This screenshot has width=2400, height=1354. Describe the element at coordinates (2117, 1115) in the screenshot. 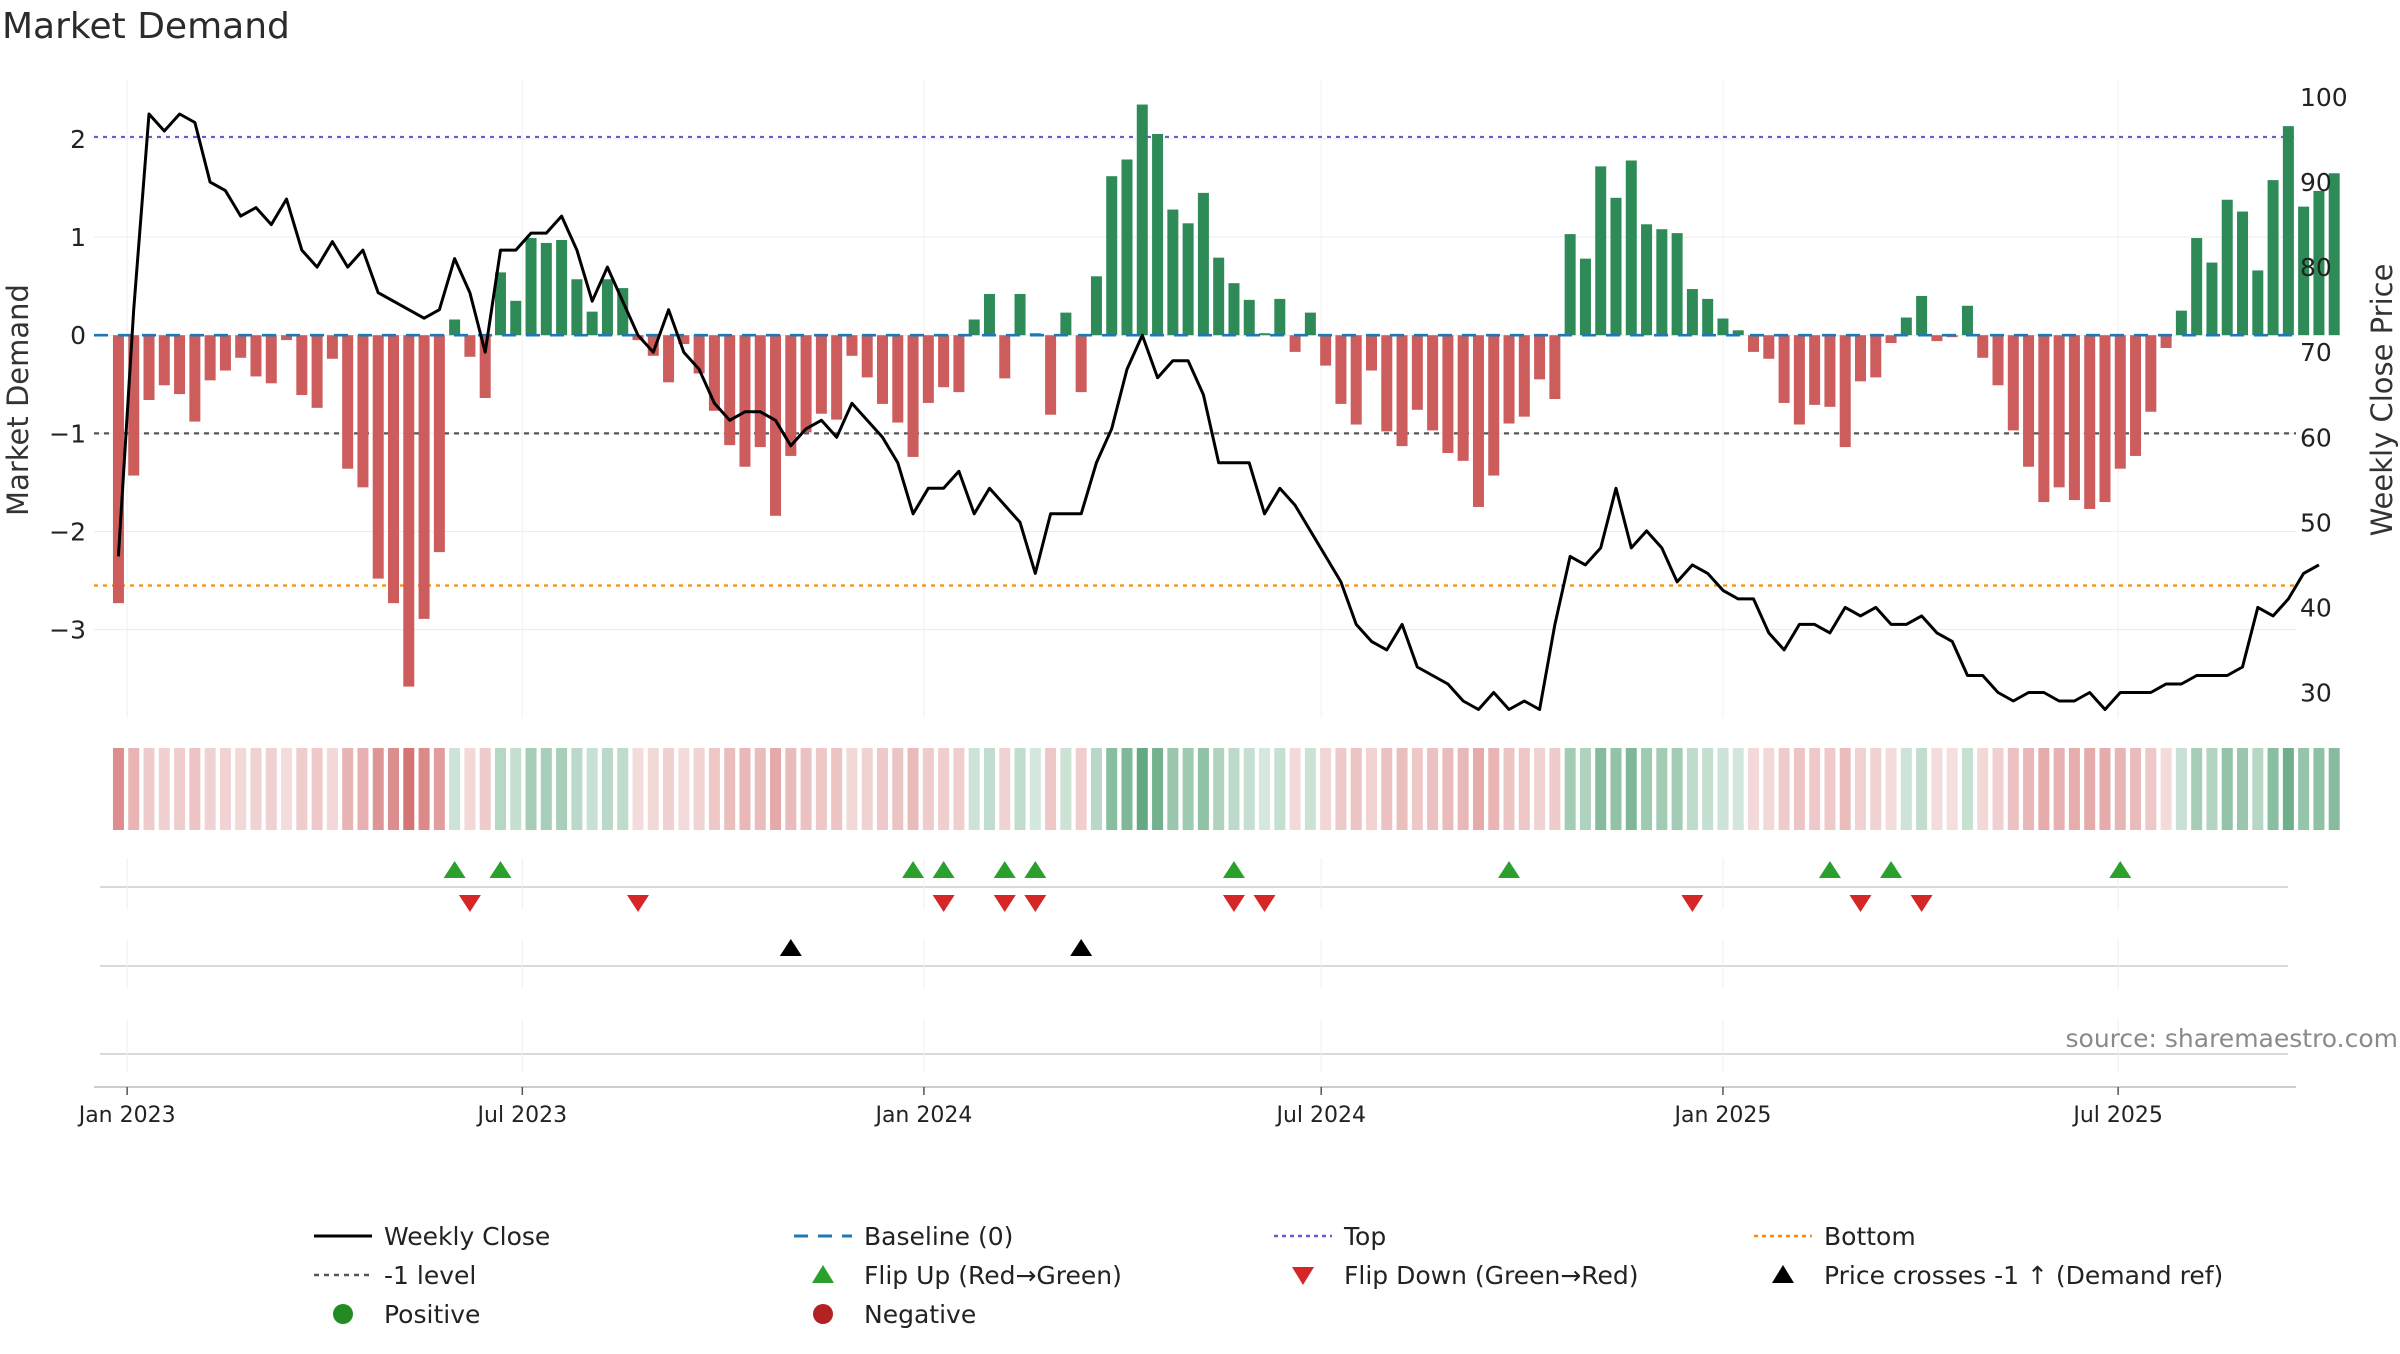

I see `date-tick-label: Jul 2025` at that location.